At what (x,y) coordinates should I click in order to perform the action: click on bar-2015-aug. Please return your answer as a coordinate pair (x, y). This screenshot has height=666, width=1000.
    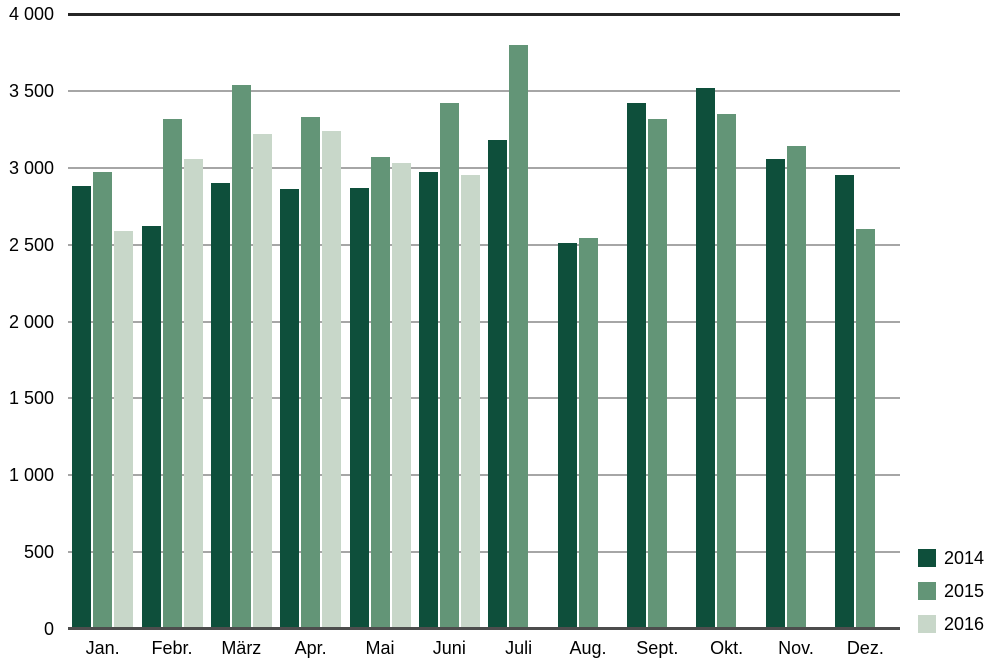
    Looking at the image, I should click on (588, 433).